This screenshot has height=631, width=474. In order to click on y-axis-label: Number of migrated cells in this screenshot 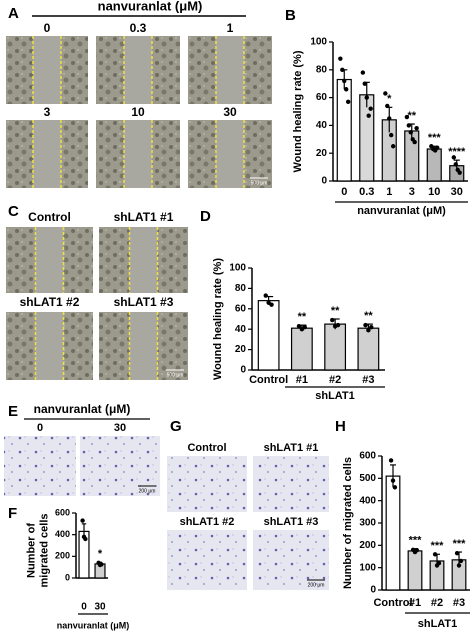, I will do `click(348, 523)`.